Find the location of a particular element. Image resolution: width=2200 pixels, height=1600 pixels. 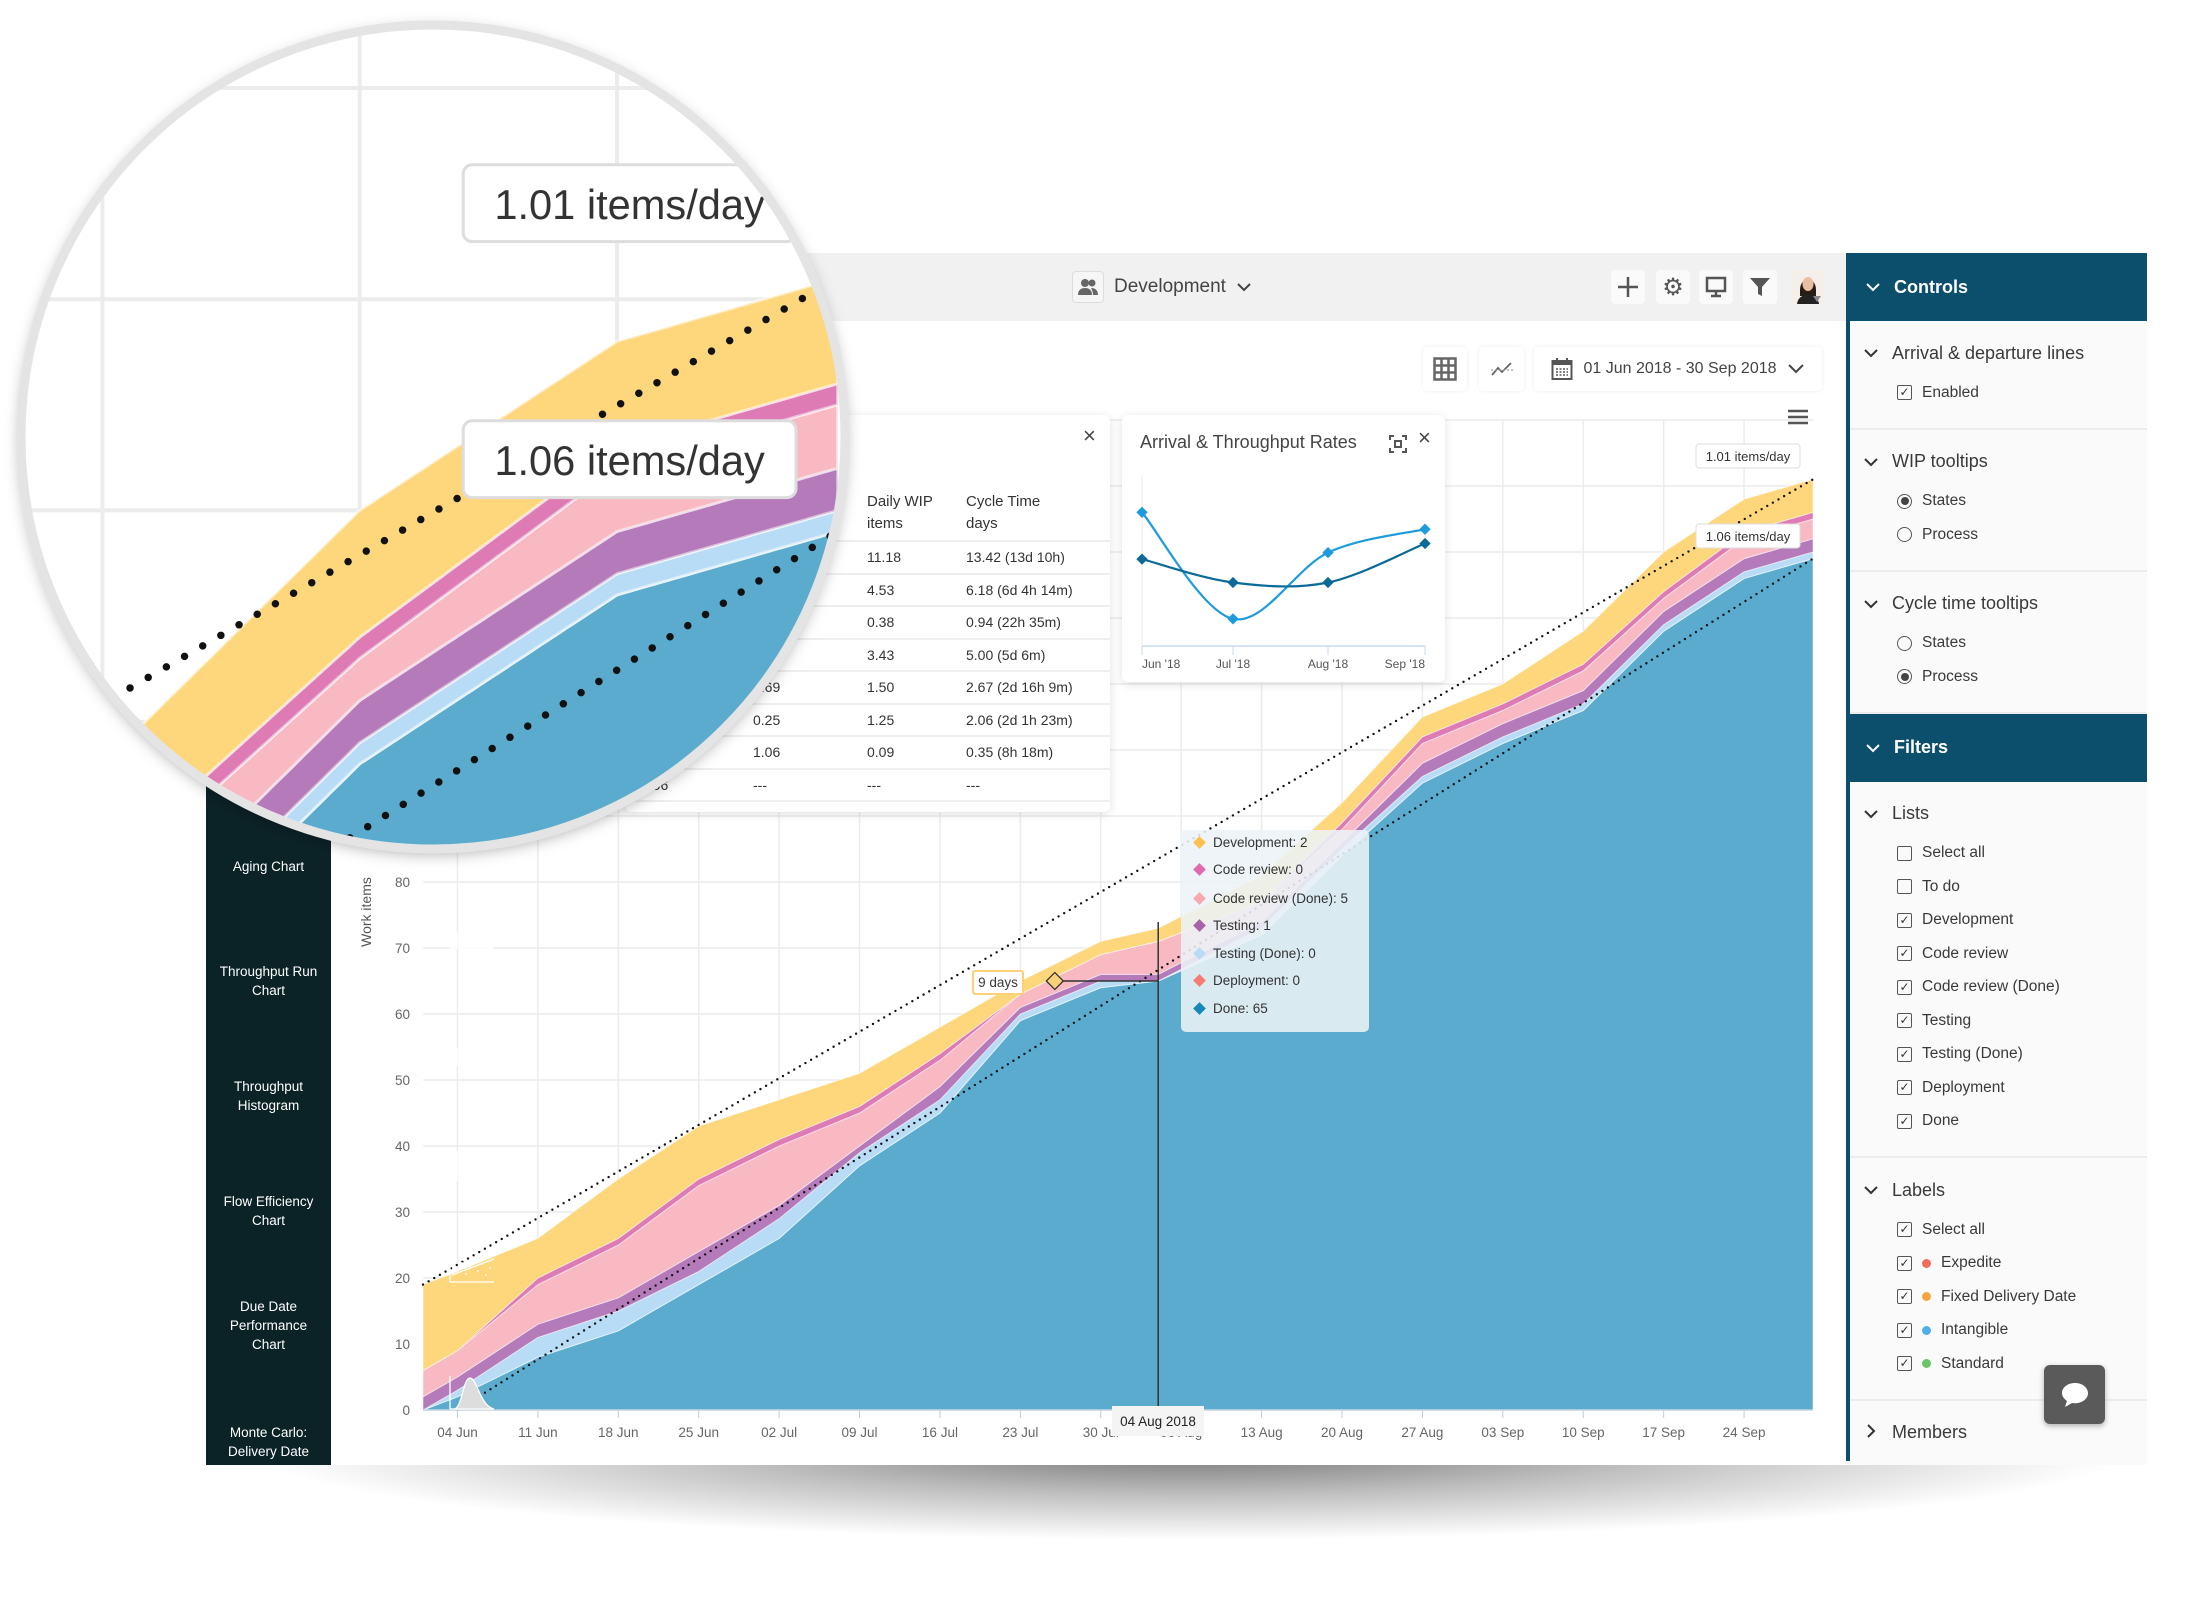

option-to-do: To do is located at coordinates (1998, 887).